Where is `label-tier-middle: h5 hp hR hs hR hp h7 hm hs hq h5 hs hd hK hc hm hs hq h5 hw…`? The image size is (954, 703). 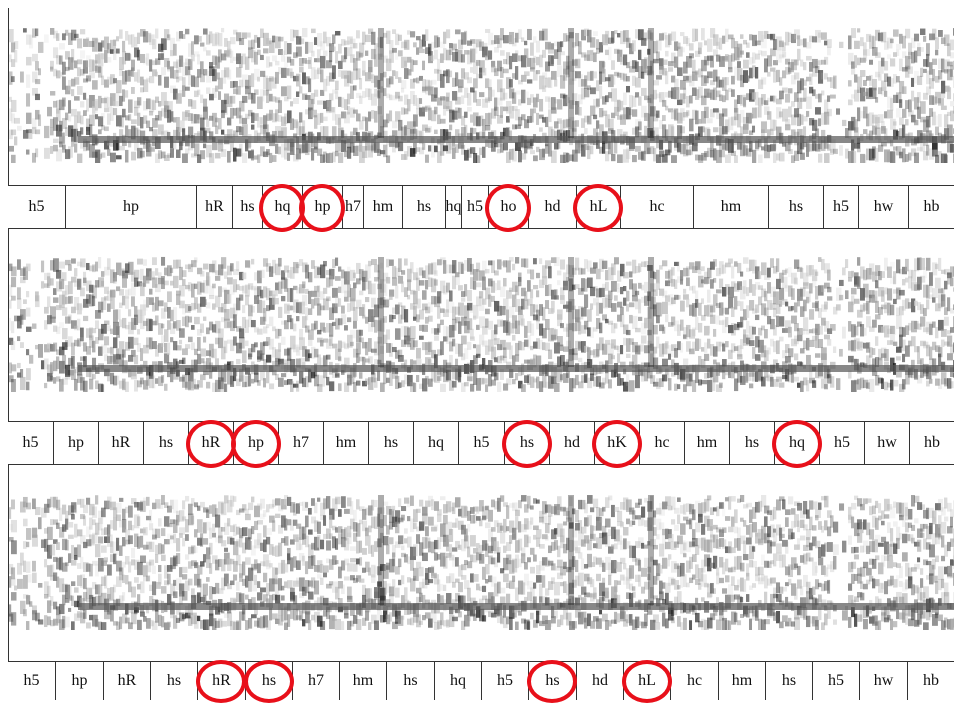
label-tier-middle: h5 hp hR hs hR hp h7 hm hs hq h5 hs hd hK hc hm hs hq h5 hw… is located at coordinates (481, 444).